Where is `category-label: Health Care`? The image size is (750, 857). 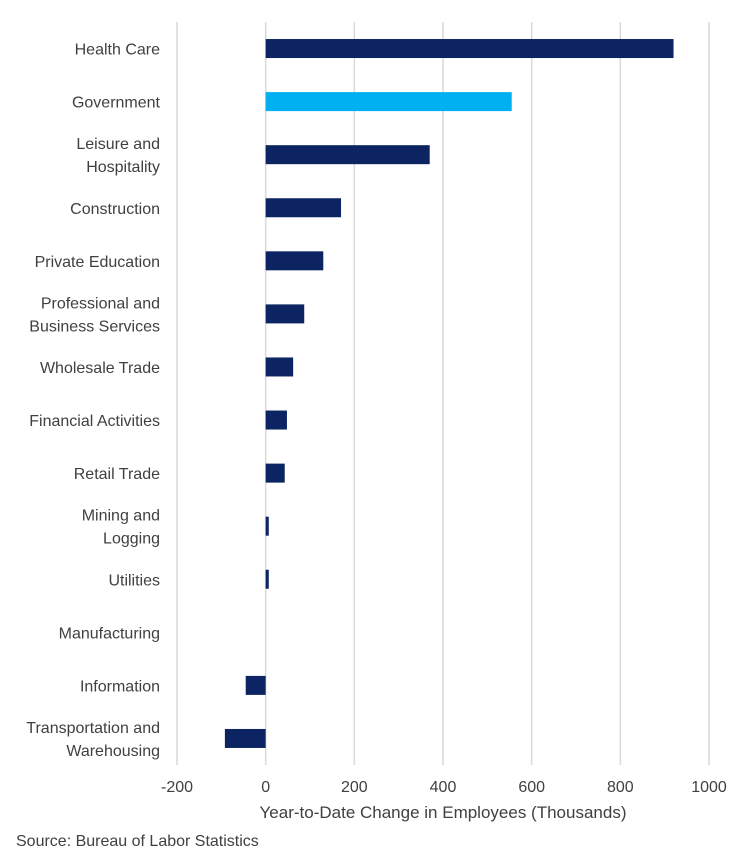 category-label: Health Care is located at coordinates (117, 50).